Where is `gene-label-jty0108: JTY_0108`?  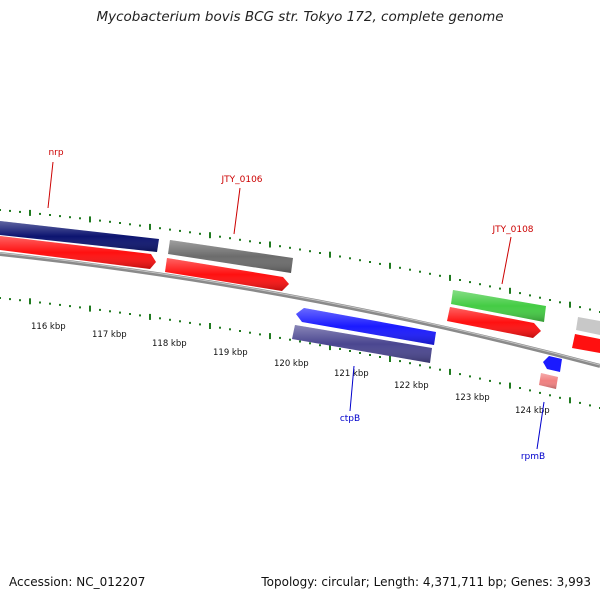 gene-label-jty0108: JTY_0108 is located at coordinates (512, 230).